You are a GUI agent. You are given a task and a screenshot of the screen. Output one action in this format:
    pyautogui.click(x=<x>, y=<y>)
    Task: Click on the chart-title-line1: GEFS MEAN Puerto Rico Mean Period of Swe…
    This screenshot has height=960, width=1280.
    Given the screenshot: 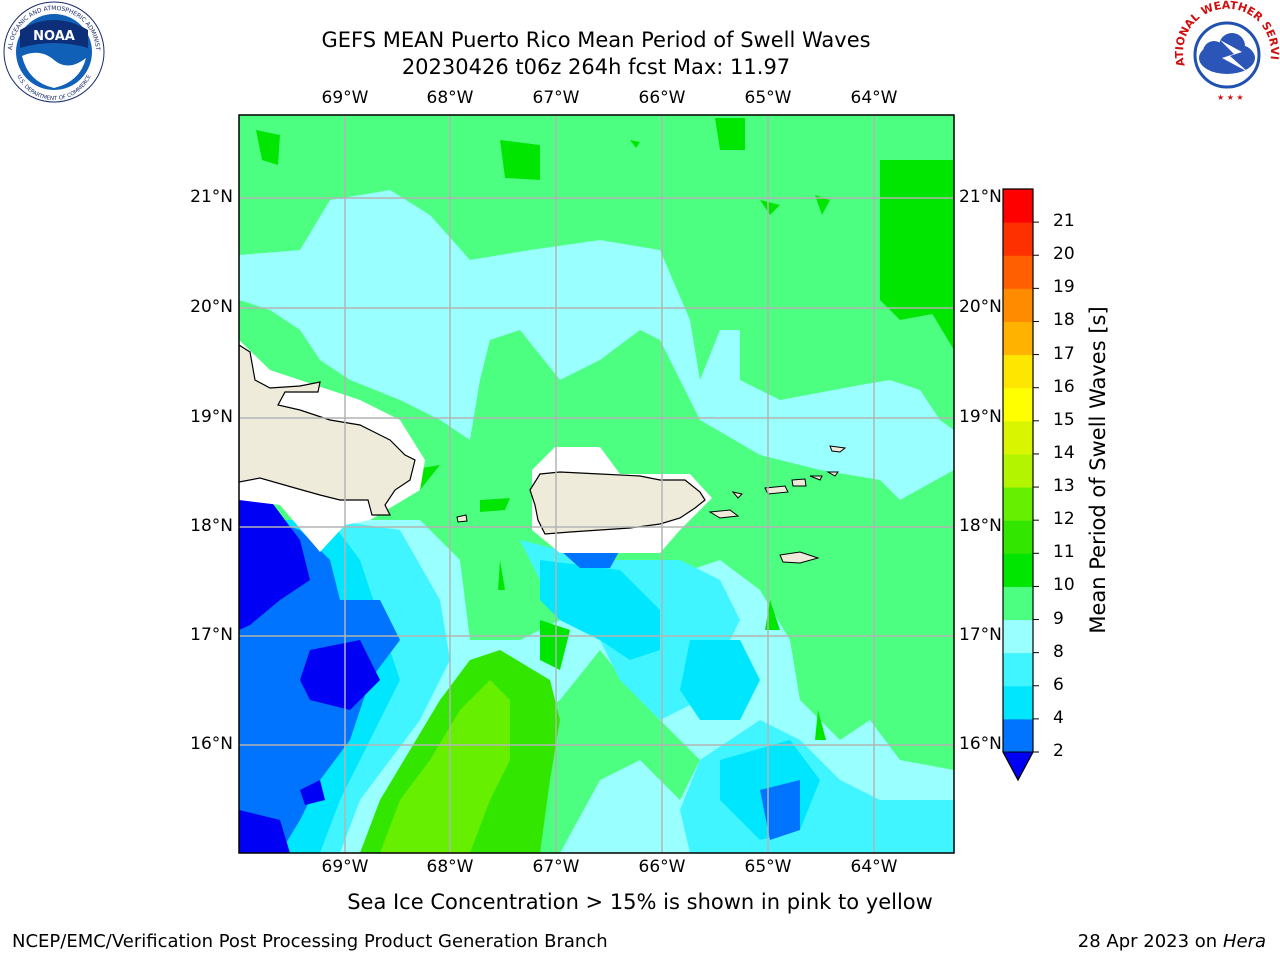 What is the action you would take?
    pyautogui.click(x=596, y=40)
    